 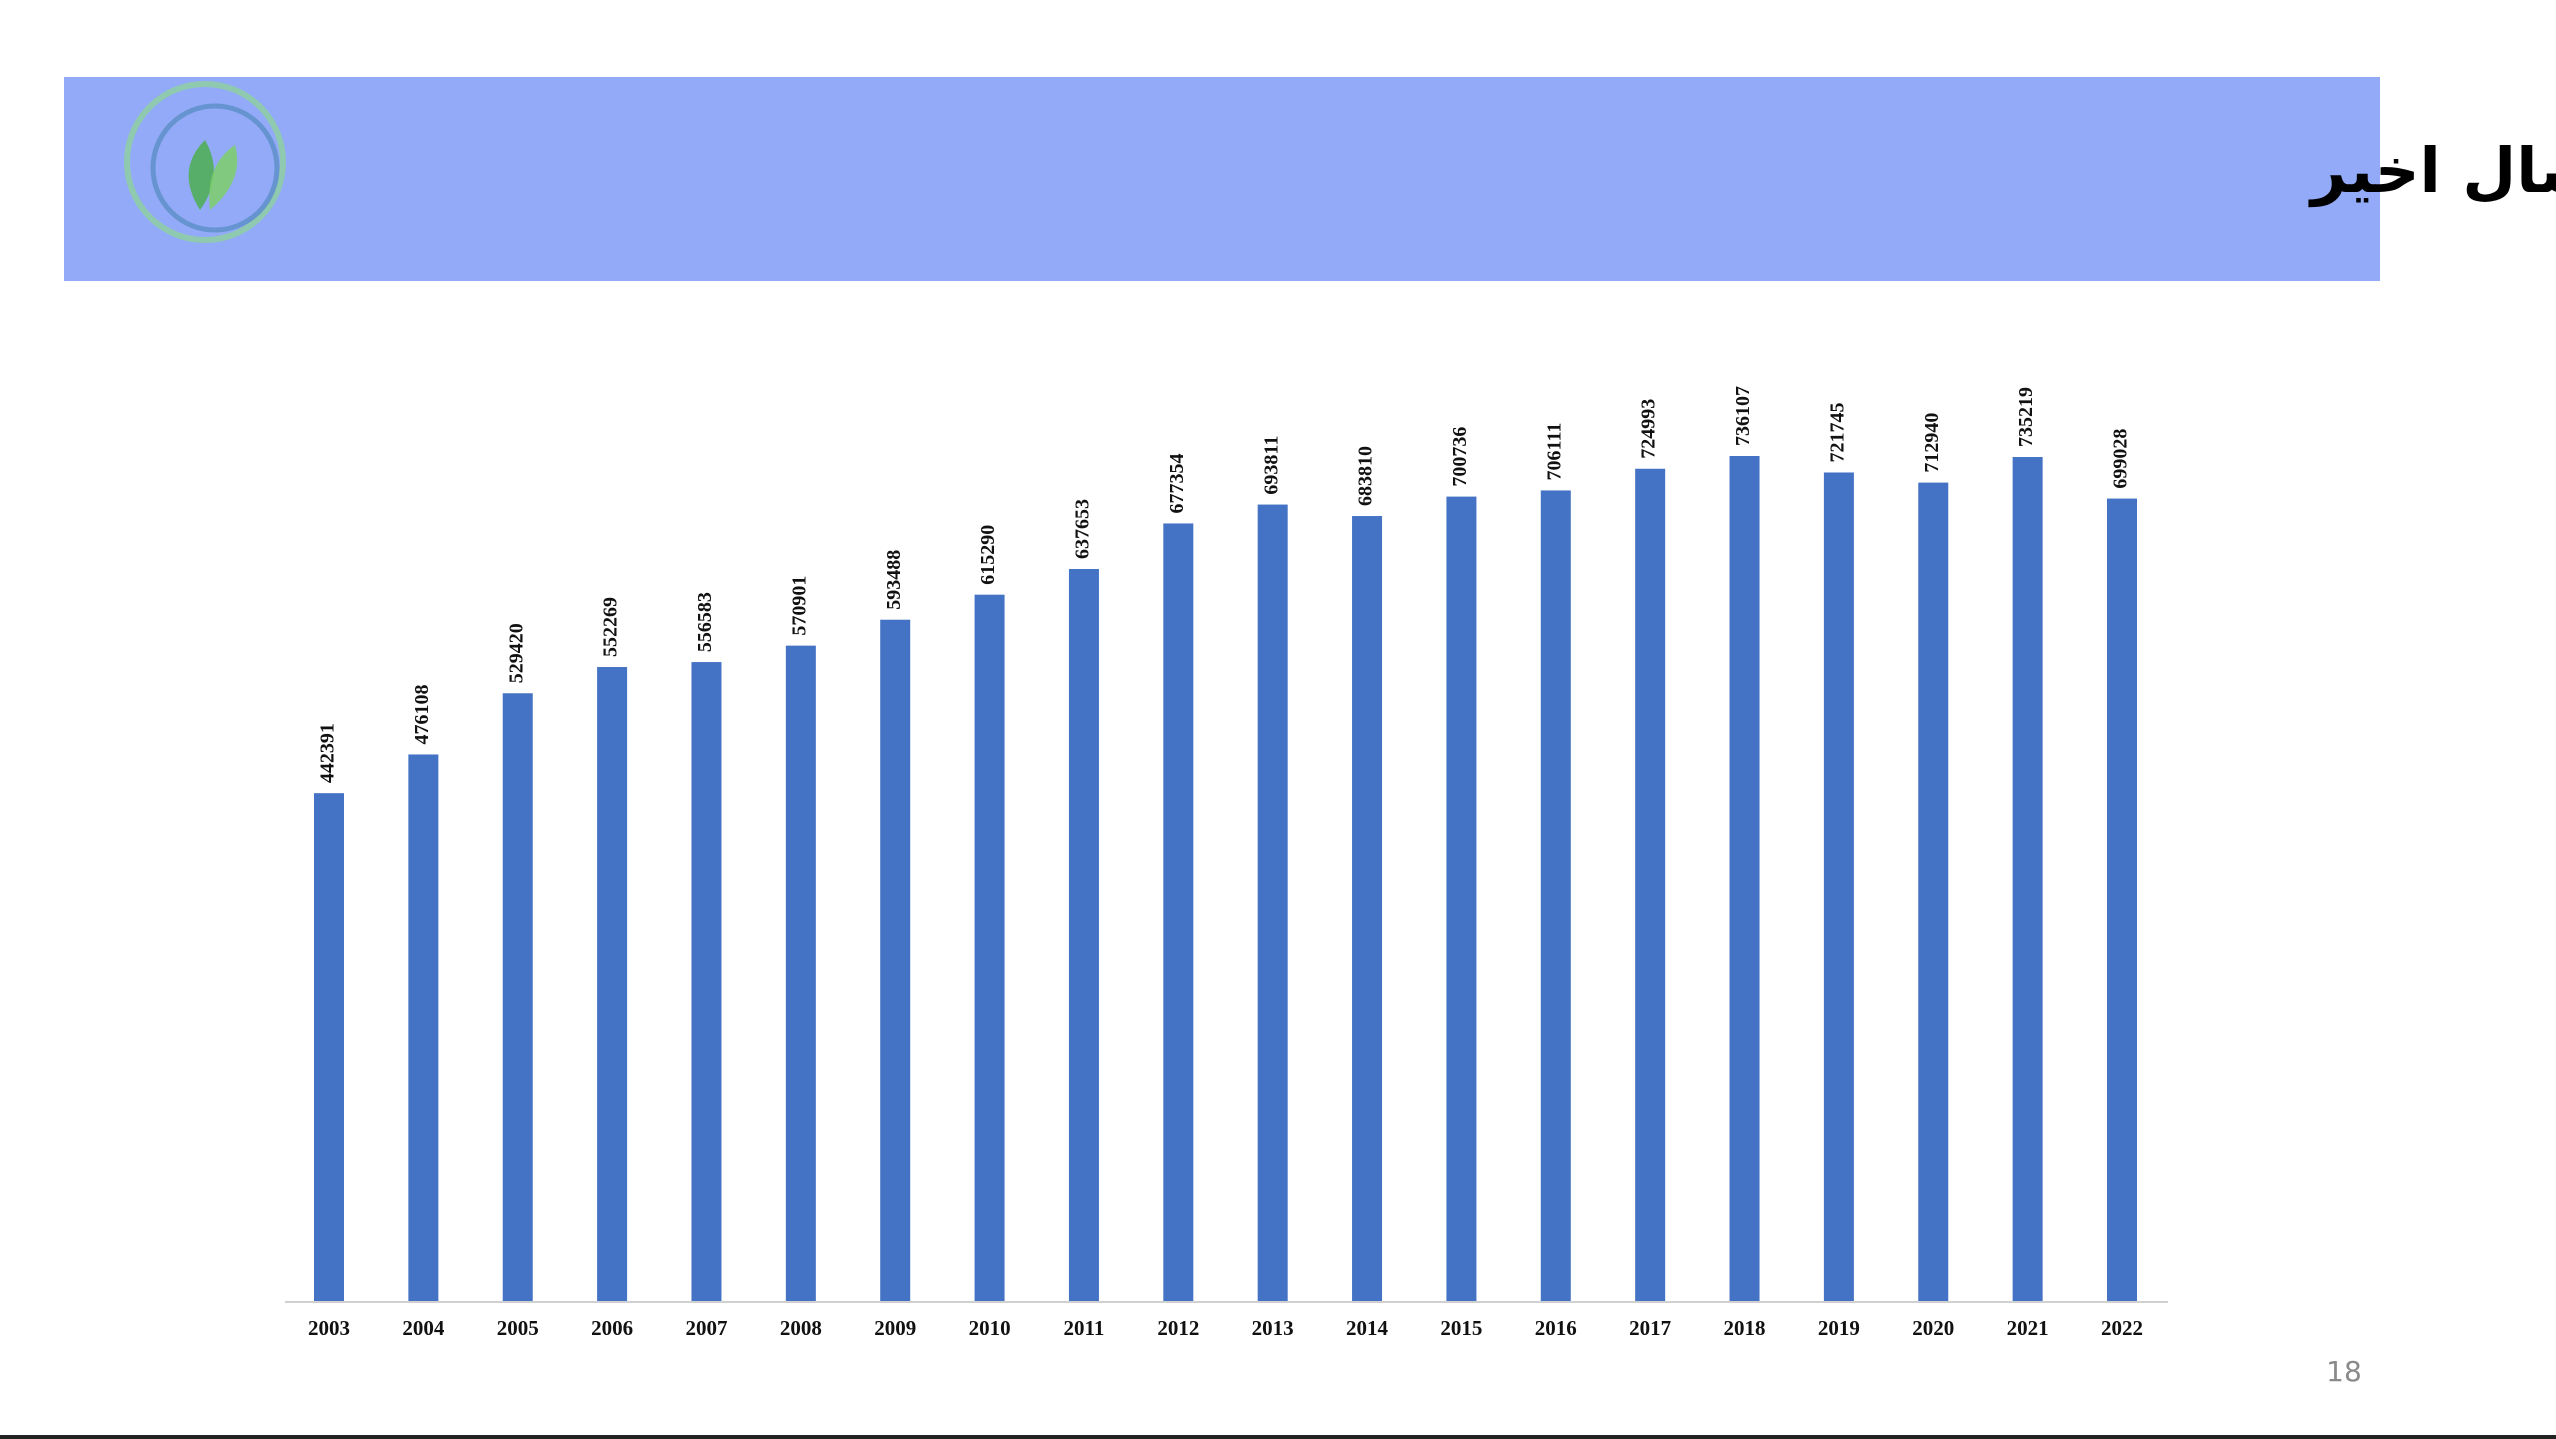 What do you see at coordinates (518, 1328) in the screenshot?
I see `x-tick-label: 2005` at bounding box center [518, 1328].